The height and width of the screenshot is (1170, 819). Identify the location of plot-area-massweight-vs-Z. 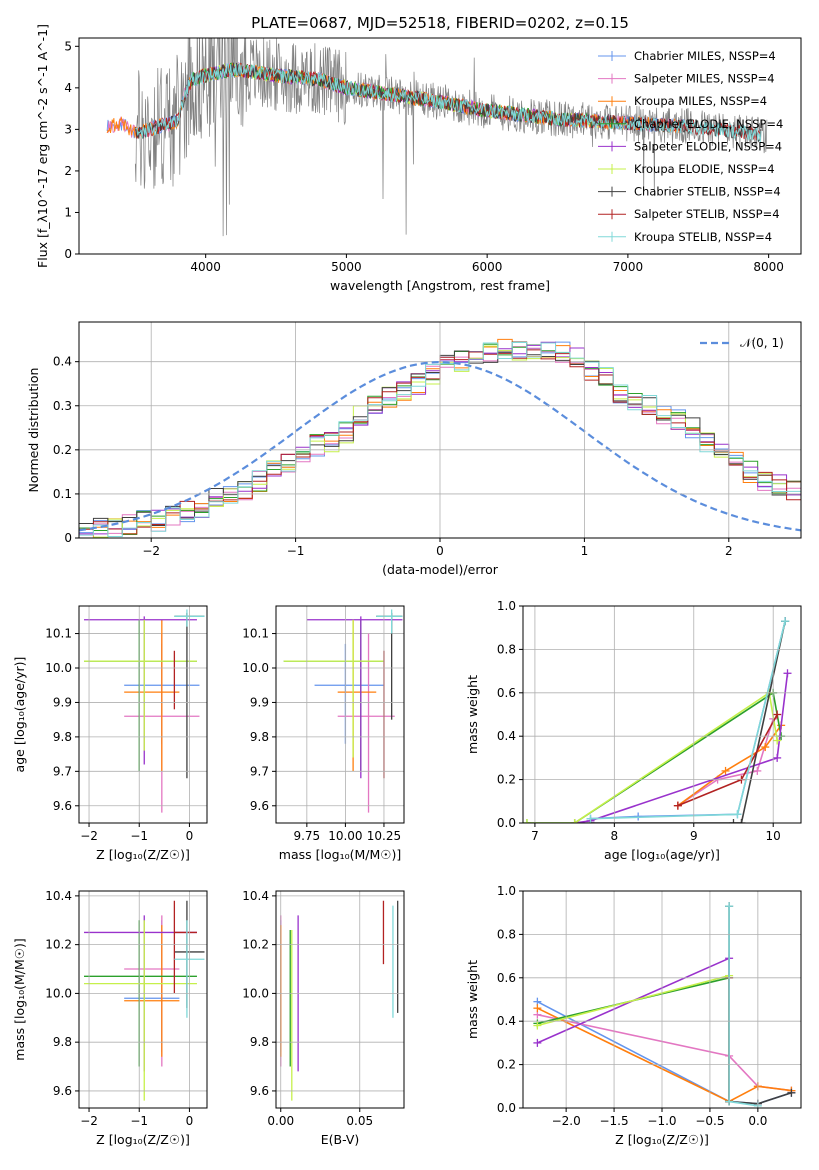
(664, 1005).